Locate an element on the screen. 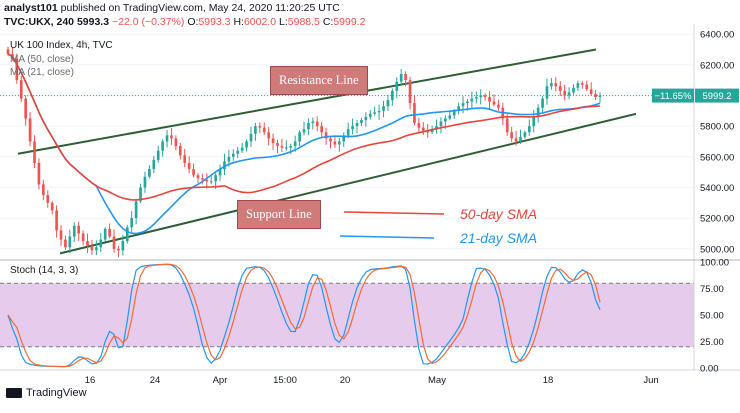 This screenshot has width=740, height=413. publisher-name: analyst101 is located at coordinates (31, 8).